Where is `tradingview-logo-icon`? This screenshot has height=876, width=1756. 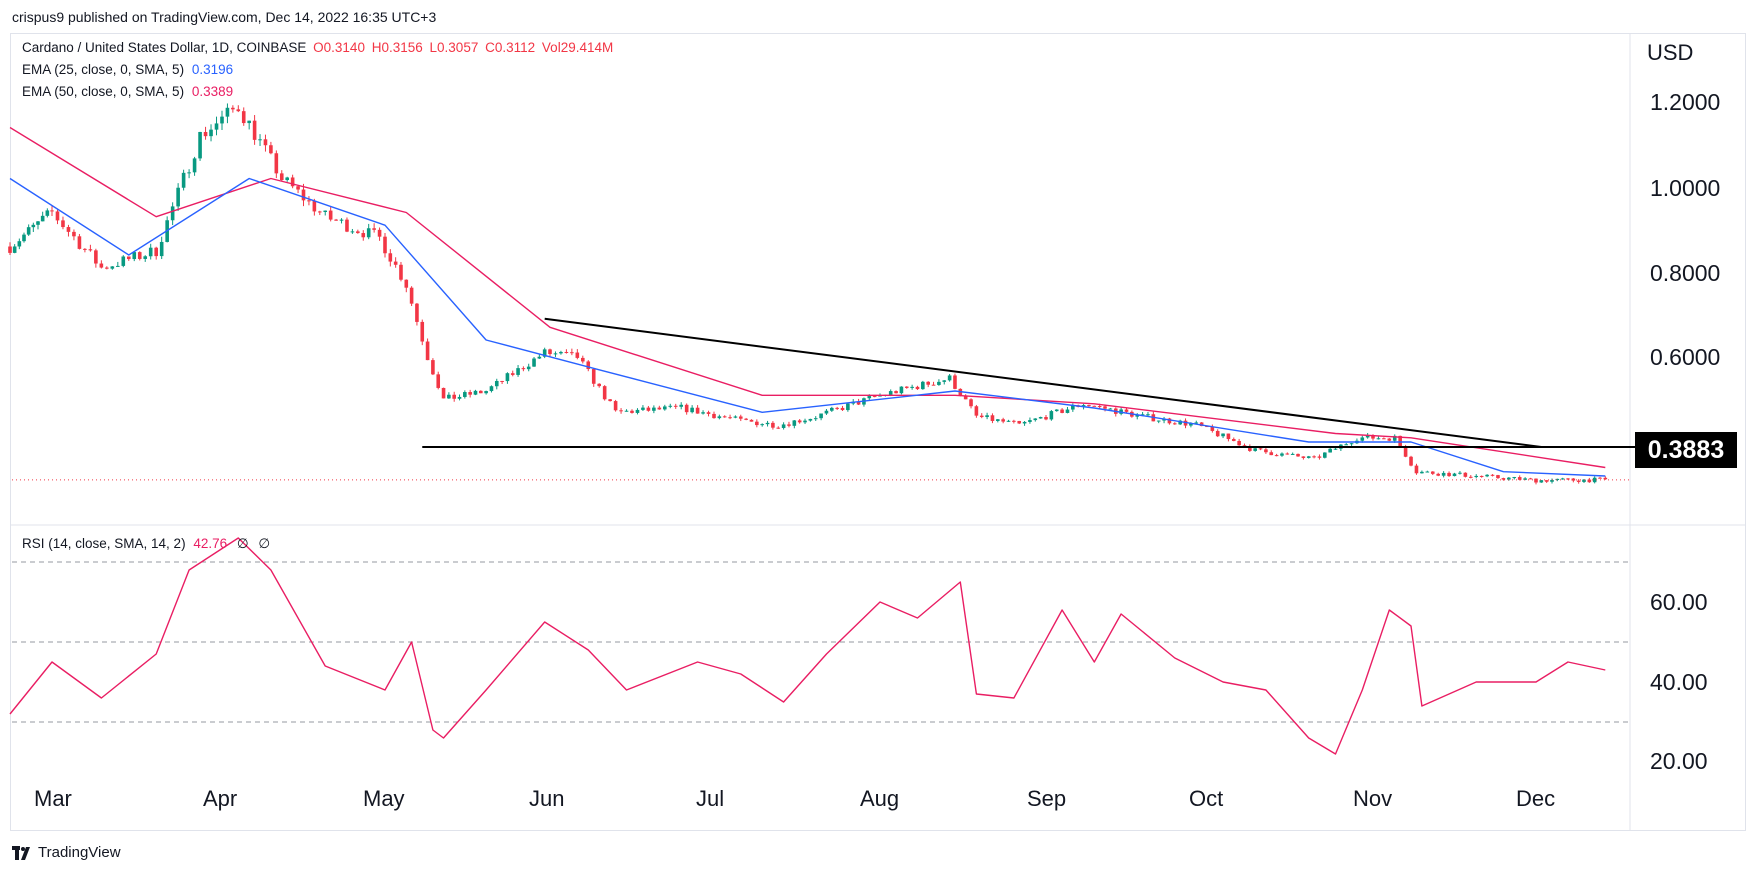
tradingview-logo-icon is located at coordinates (22, 852).